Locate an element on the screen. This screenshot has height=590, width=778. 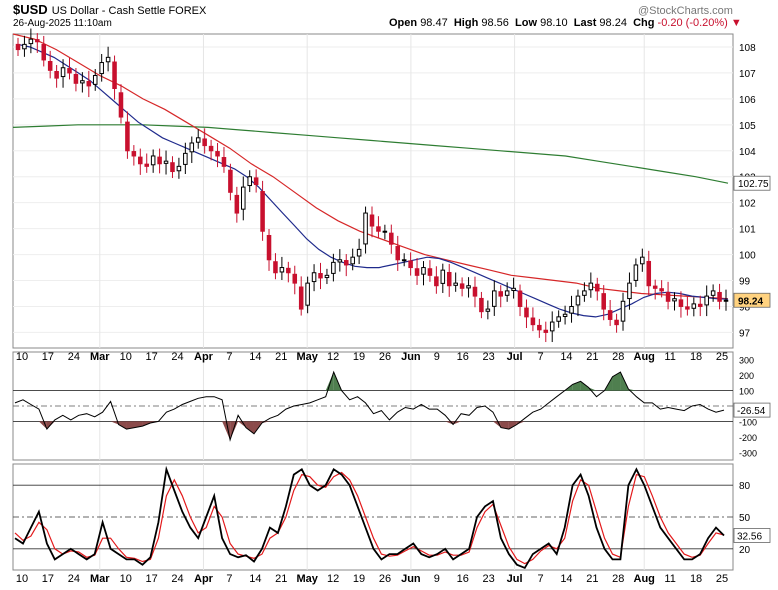
ma-200-polyline is located at coordinates (370, 154).